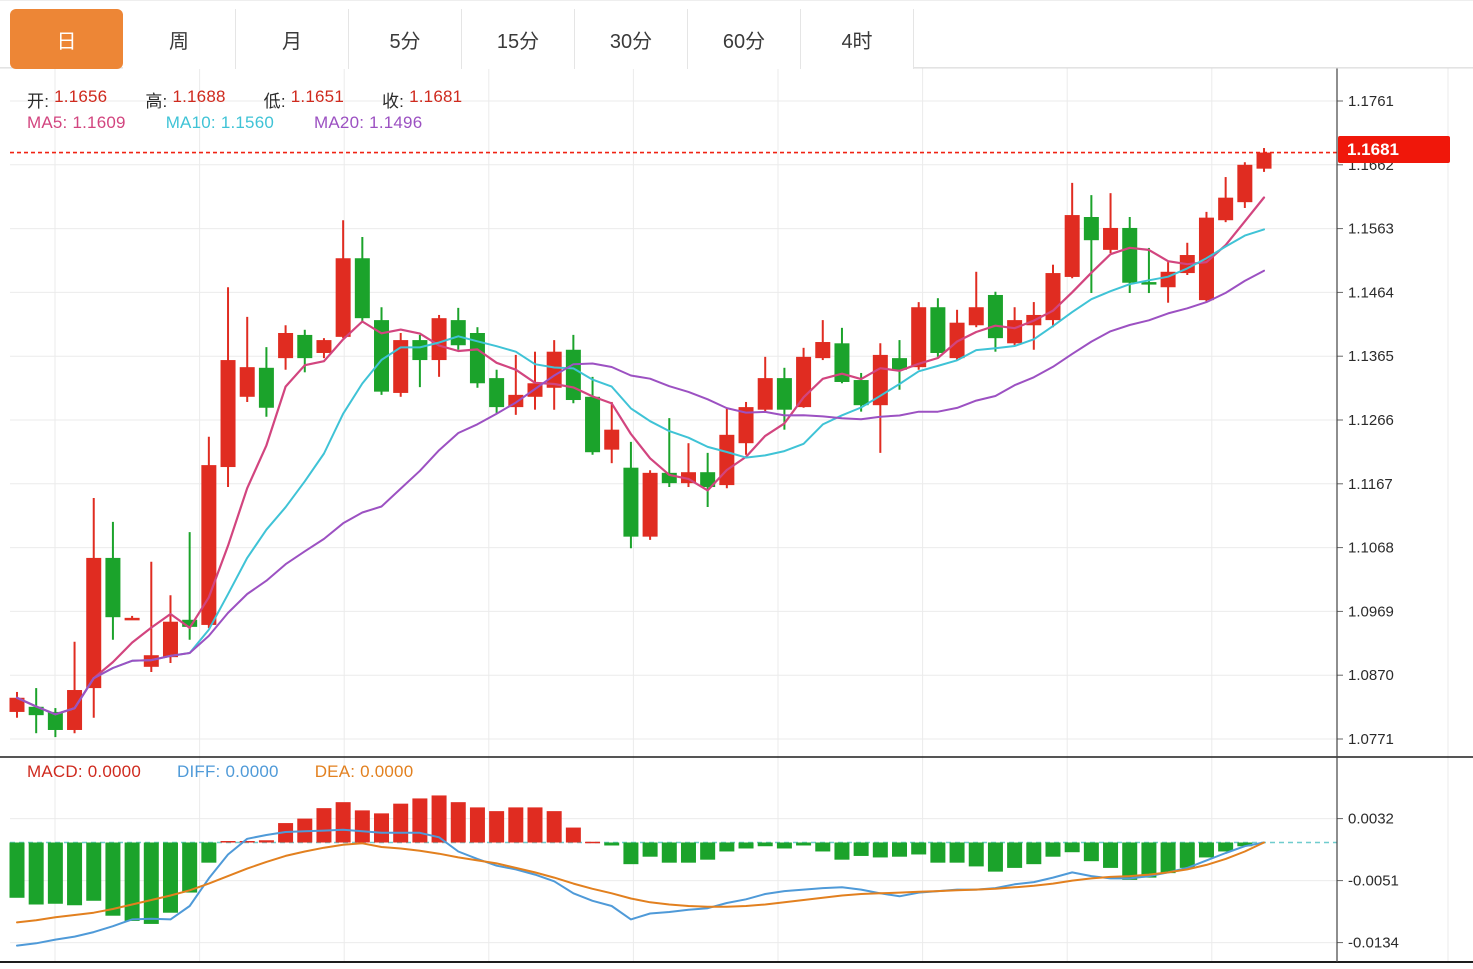 This screenshot has width=1473, height=969. What do you see at coordinates (1370, 484) in the screenshot?
I see `price-tick-label: 1.1167` at bounding box center [1370, 484].